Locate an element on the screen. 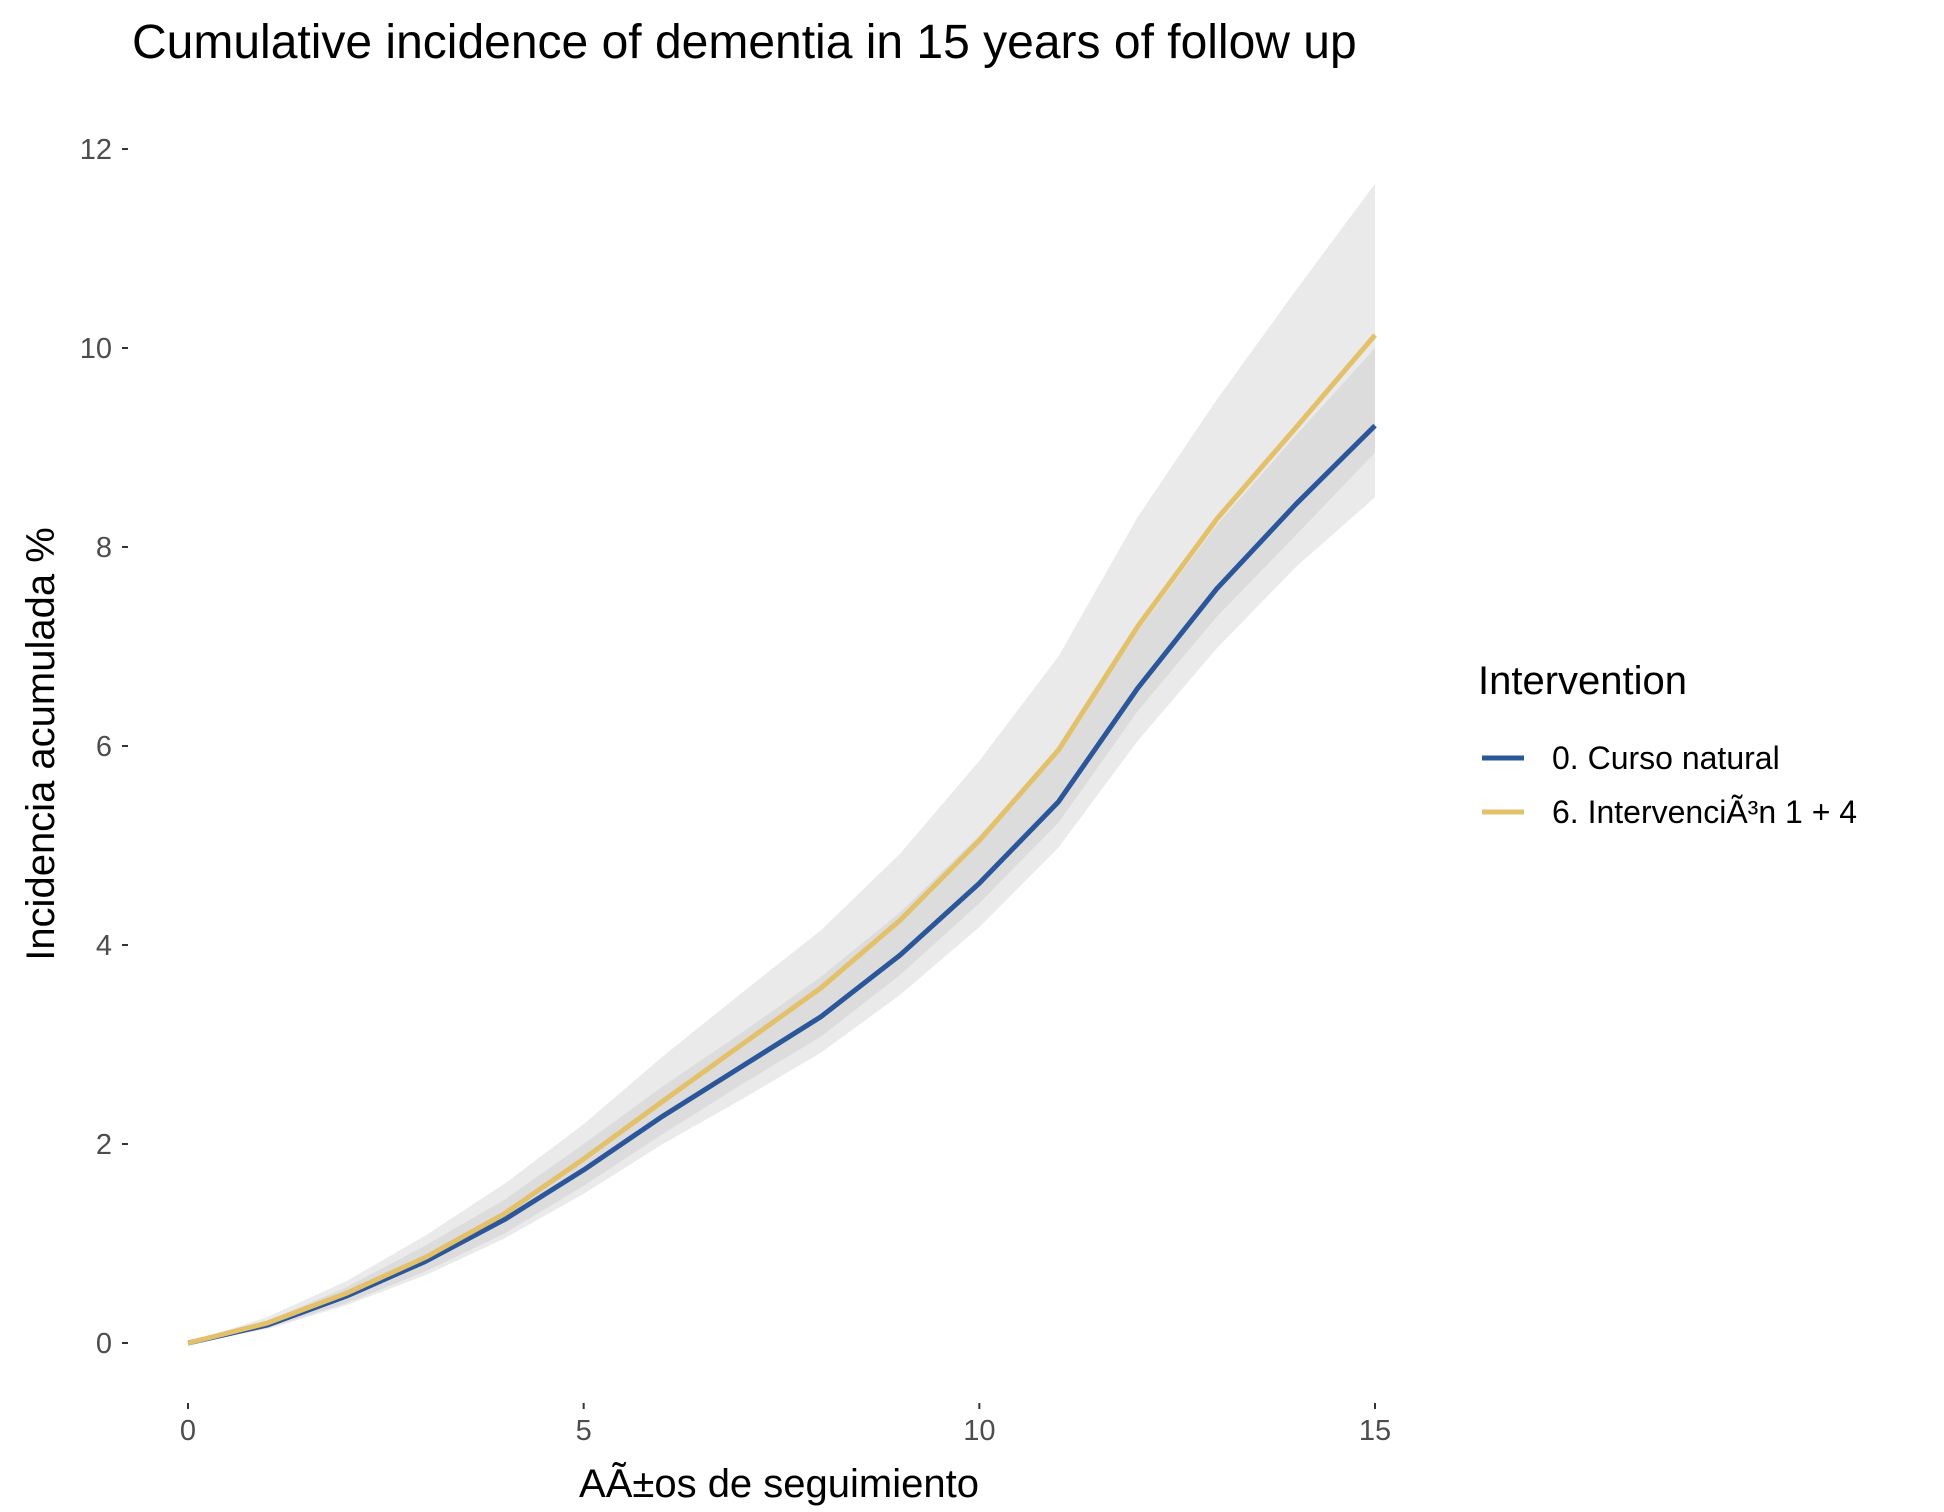  legend-title: Intervention is located at coordinates (1582, 681).